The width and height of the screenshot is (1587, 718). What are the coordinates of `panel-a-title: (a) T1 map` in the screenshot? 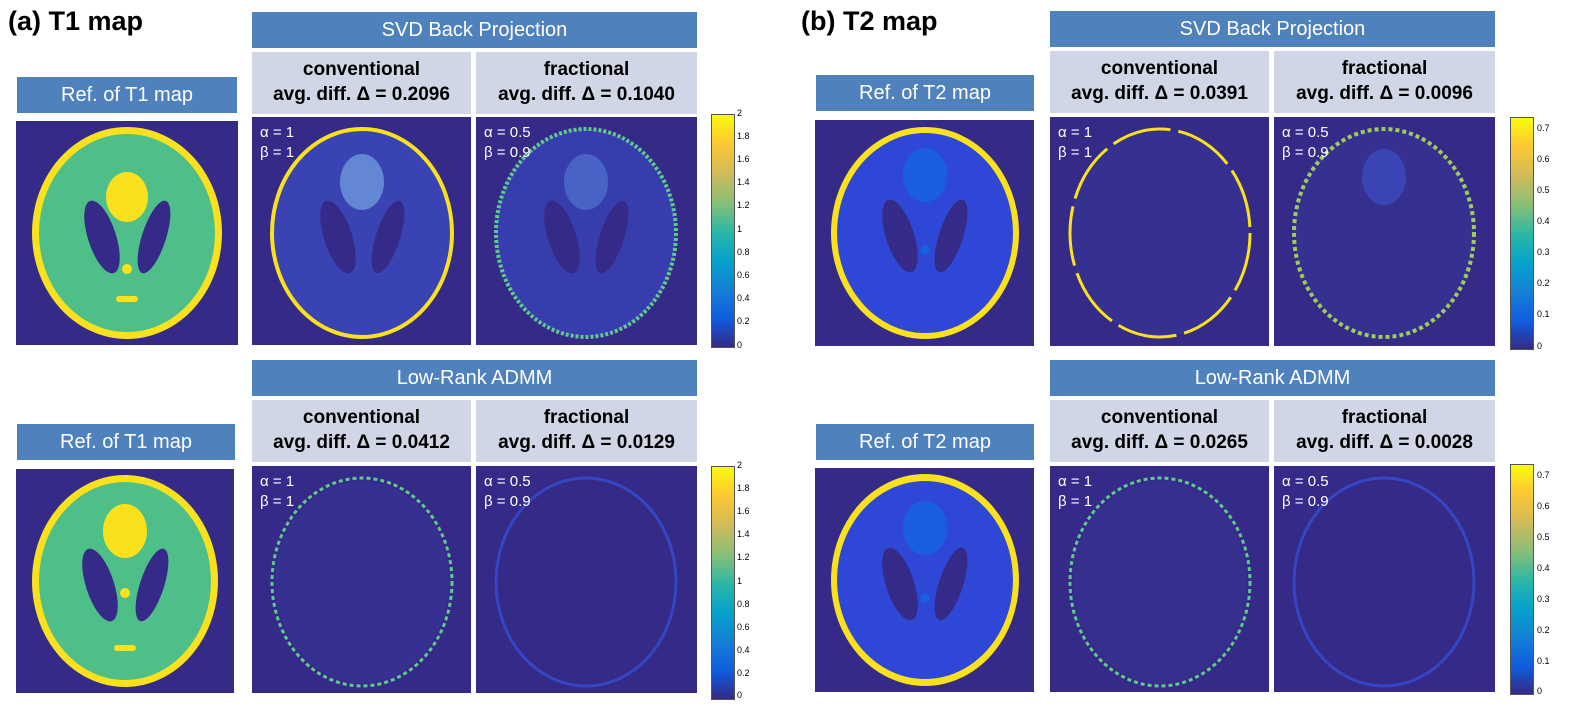 It's located at (76, 21).